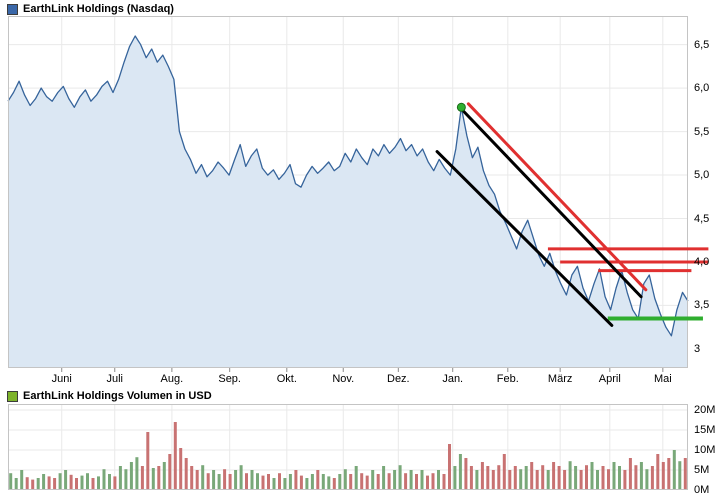 This screenshot has width=726, height=496. What do you see at coordinates (98, 9) in the screenshot?
I see `price-chart-title: EarthLink Holdings (Nasdaq)` at bounding box center [98, 9].